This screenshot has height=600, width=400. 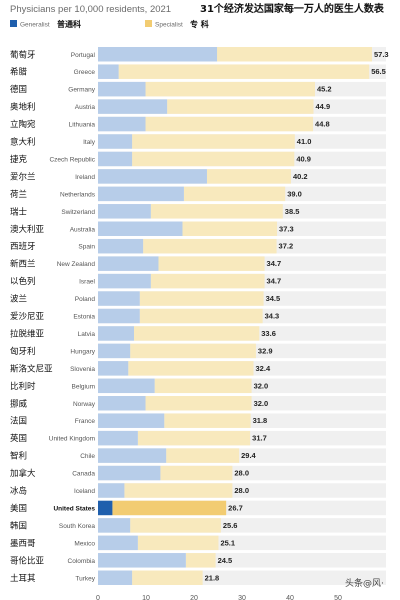 I want to click on country-row: 新西兰 New Zealand 34.7, so click(x=198, y=263).